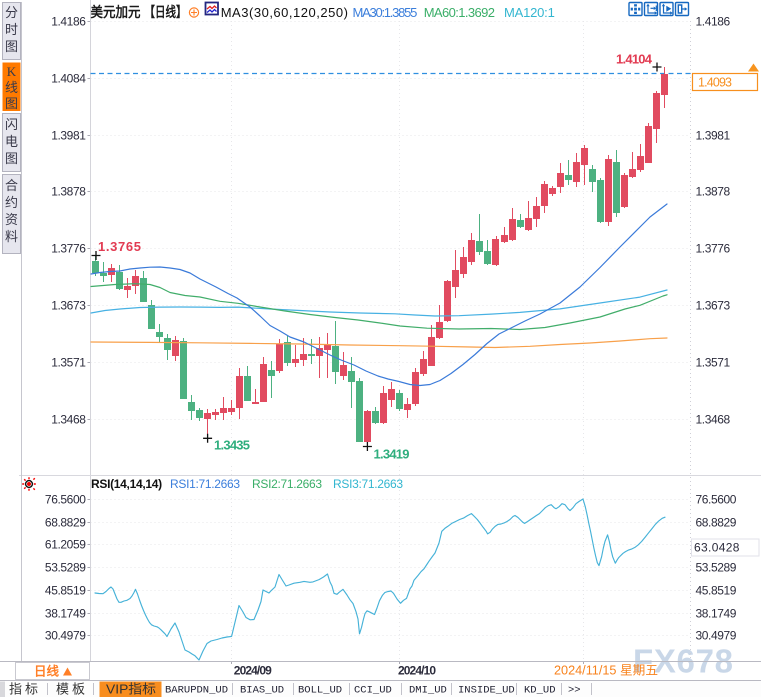  I want to click on svg-text: 1.3435, so click(232, 445).